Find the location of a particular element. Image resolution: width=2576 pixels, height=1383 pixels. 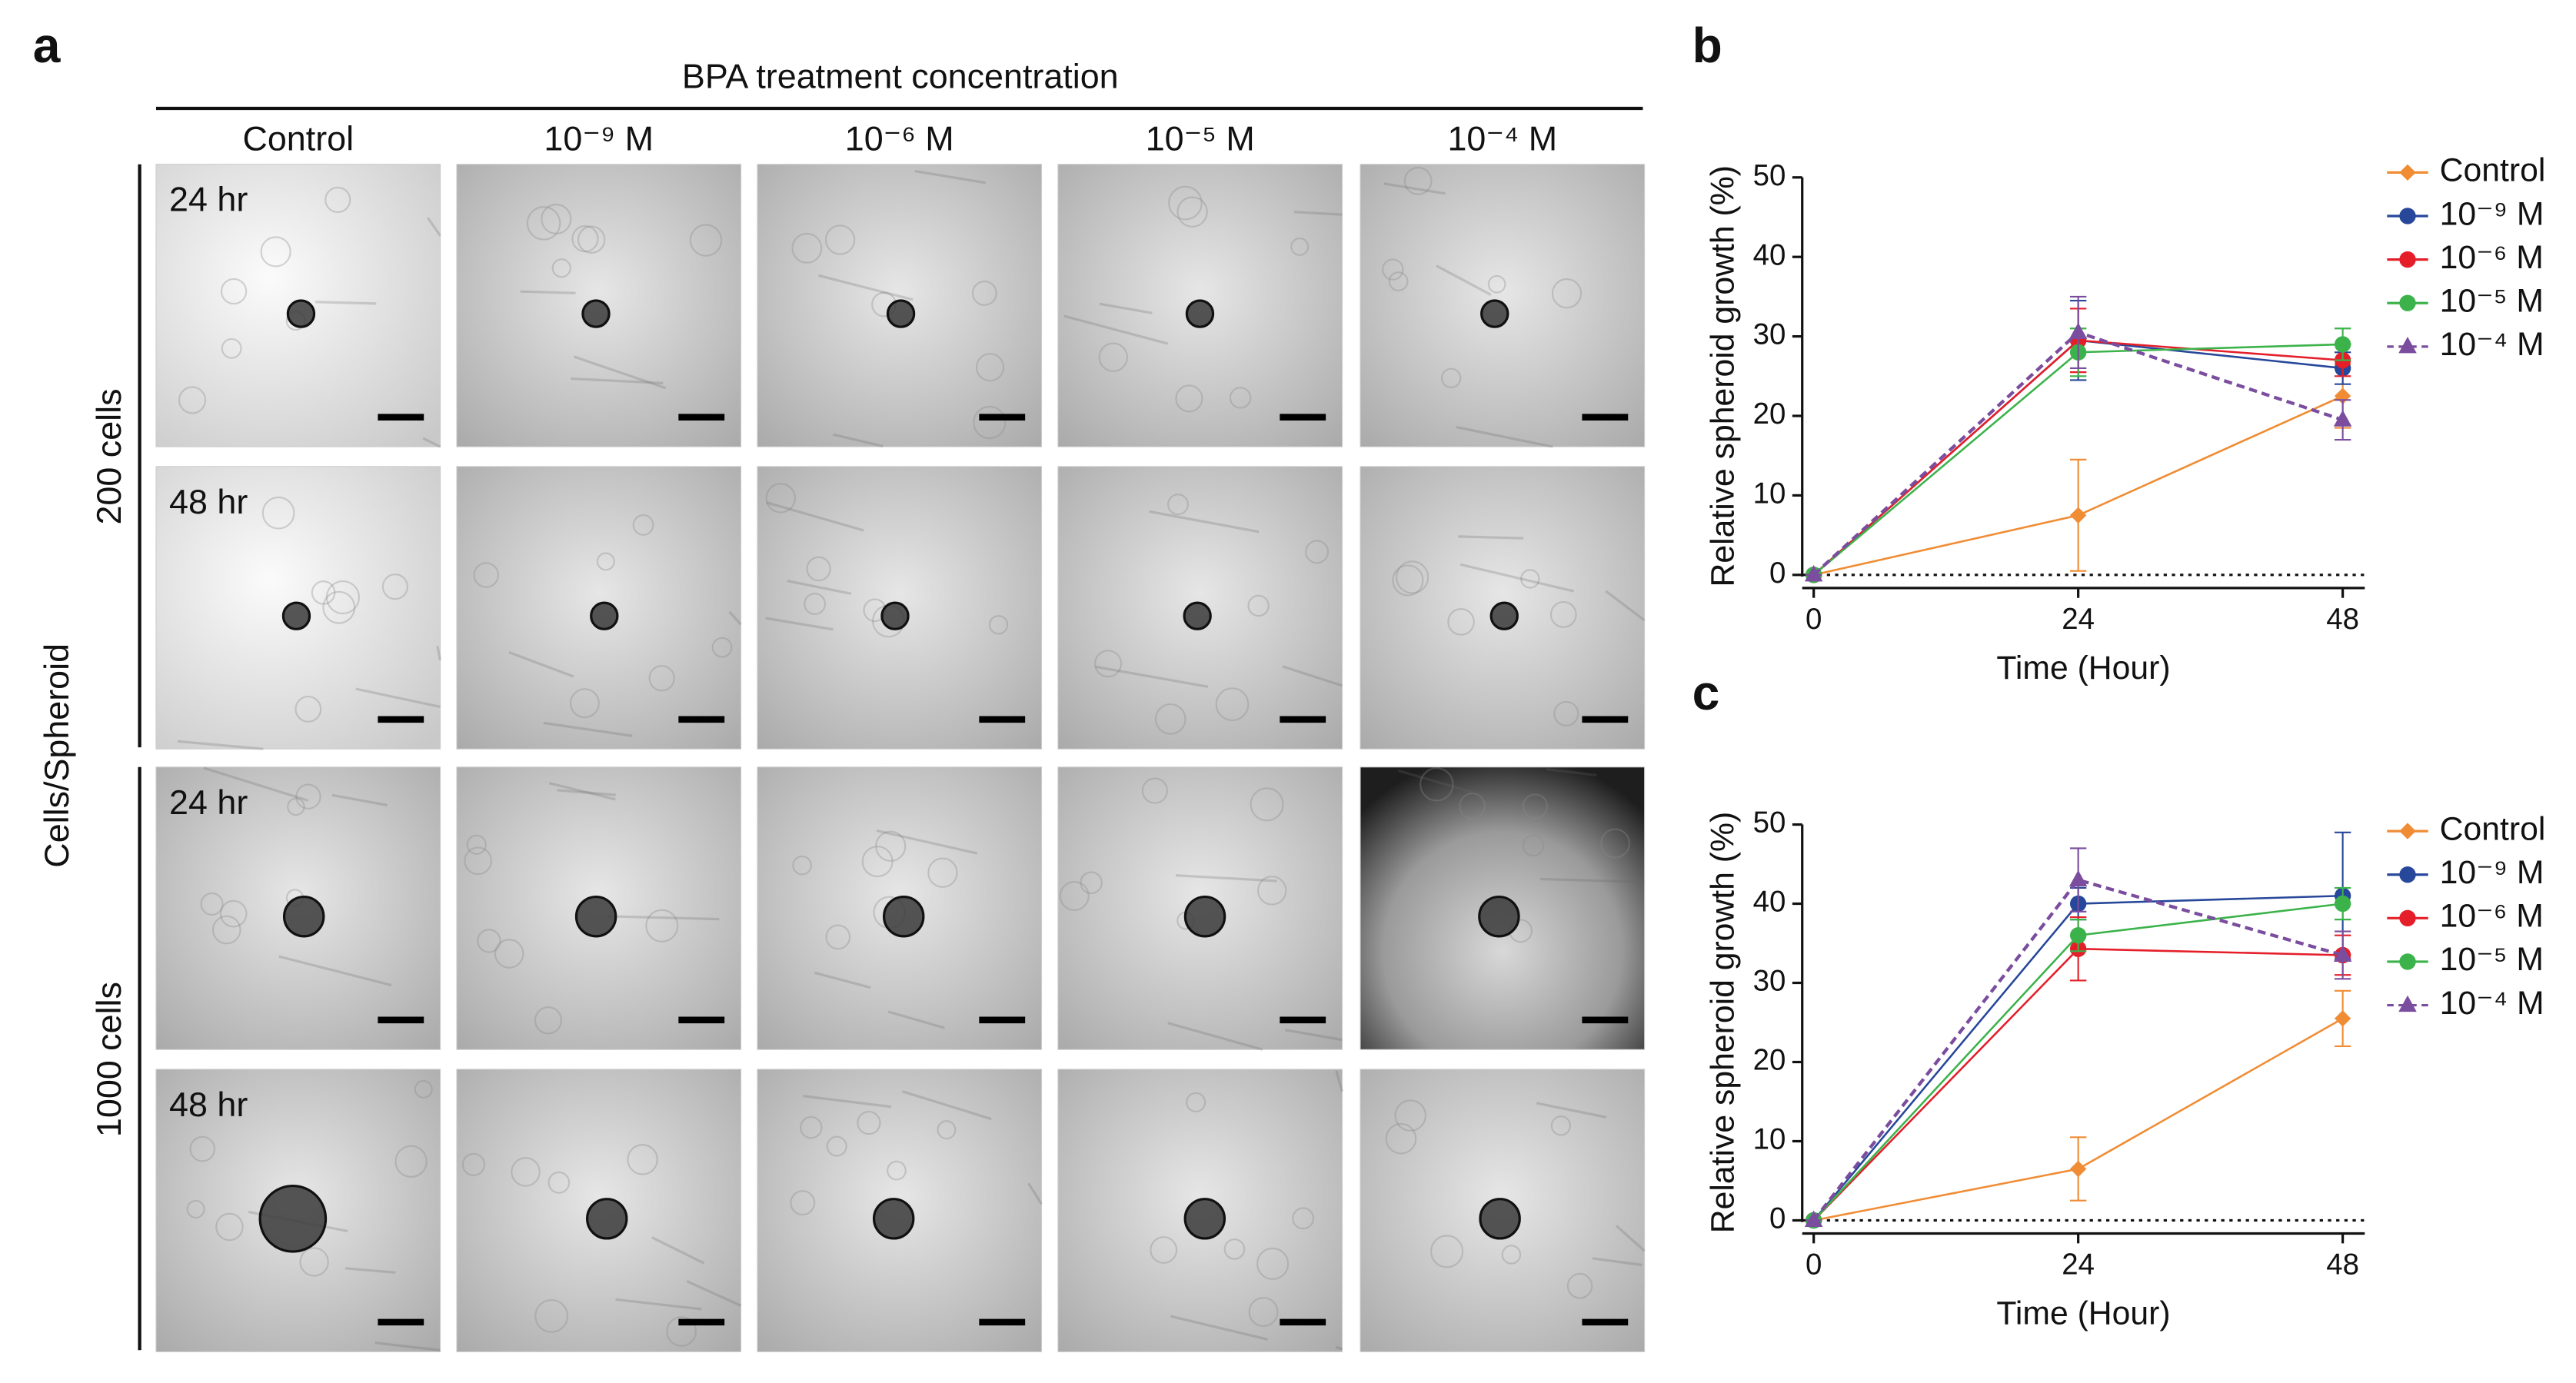

group-label: 200 cells is located at coordinates (108, 456).